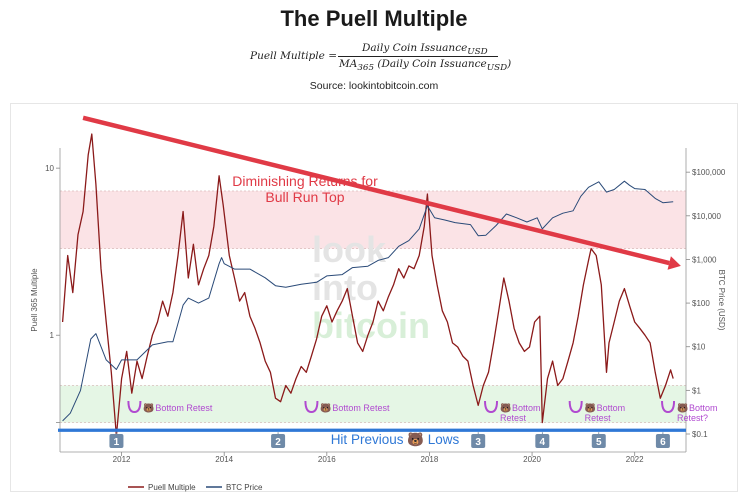  Describe the element at coordinates (721, 300) in the screenshot. I see `right-axis-title: BTC Price (USD)` at that location.